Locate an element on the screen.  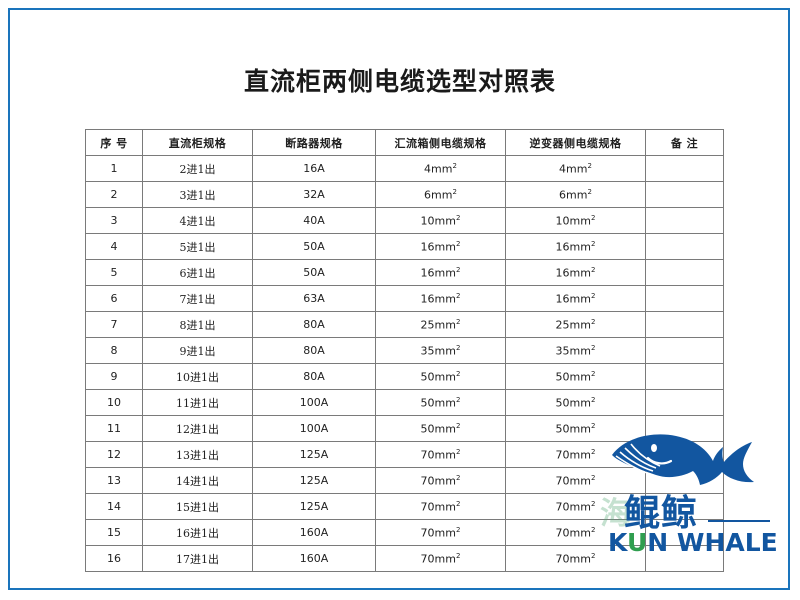
cell-index: 4 is located at coordinates (114, 246).